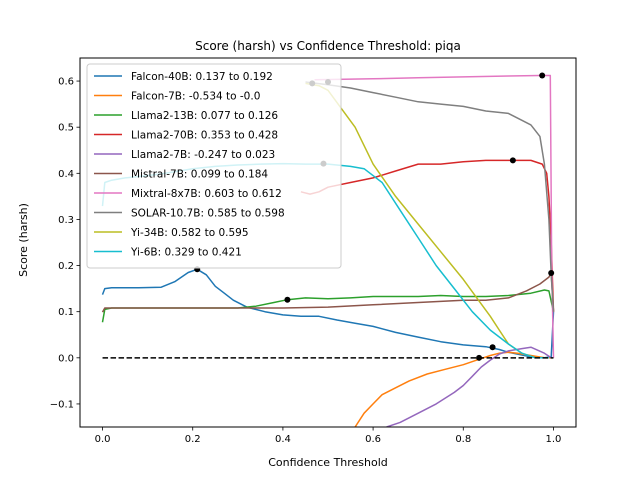 This screenshot has height=484, width=640. Describe the element at coordinates (479, 357) in the screenshot. I see `peak-marker-falcon-7b` at that location.